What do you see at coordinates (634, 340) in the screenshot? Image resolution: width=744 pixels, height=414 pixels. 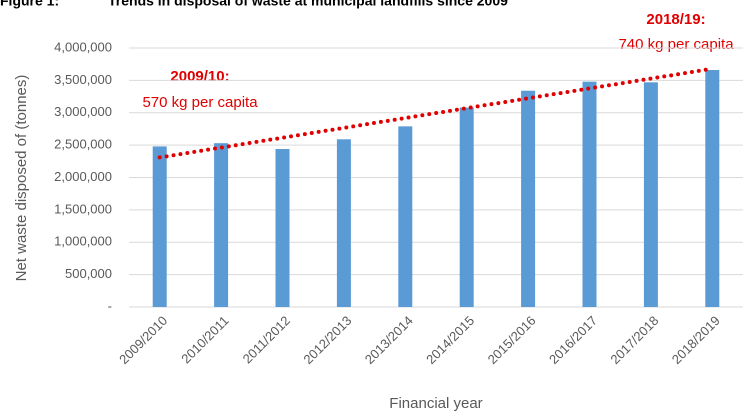 I see `x-tick-label: 2017/2018` at bounding box center [634, 340].